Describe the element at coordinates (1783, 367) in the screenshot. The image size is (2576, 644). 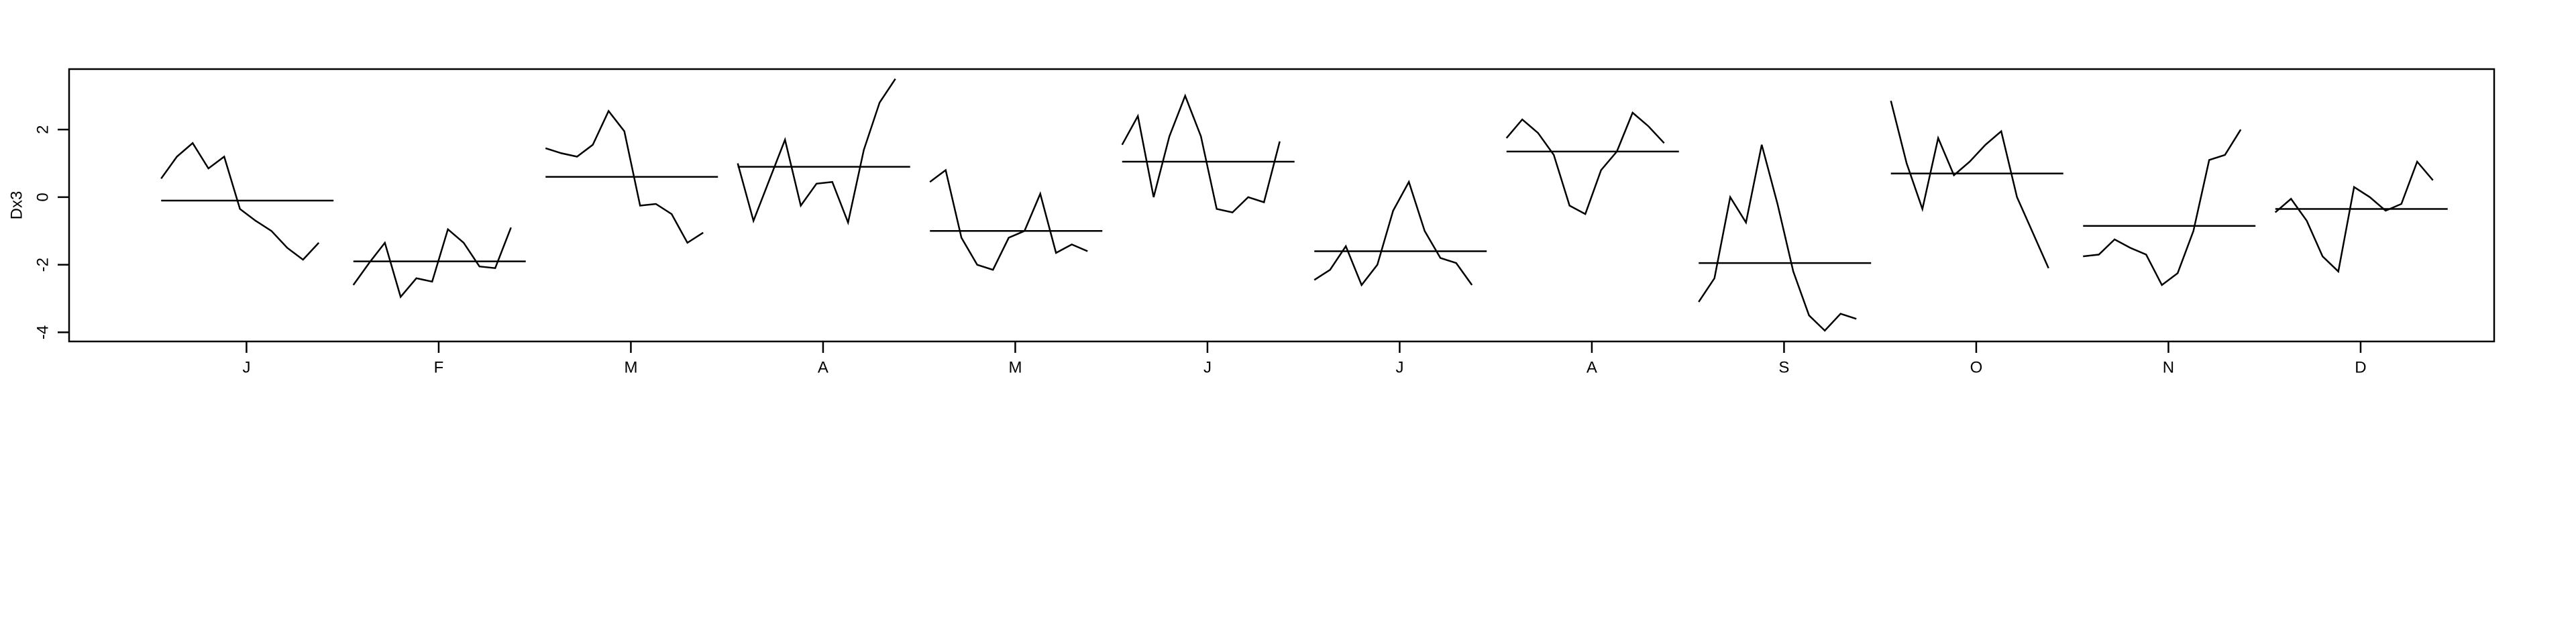
I see `x-tick-label: S` at that location.